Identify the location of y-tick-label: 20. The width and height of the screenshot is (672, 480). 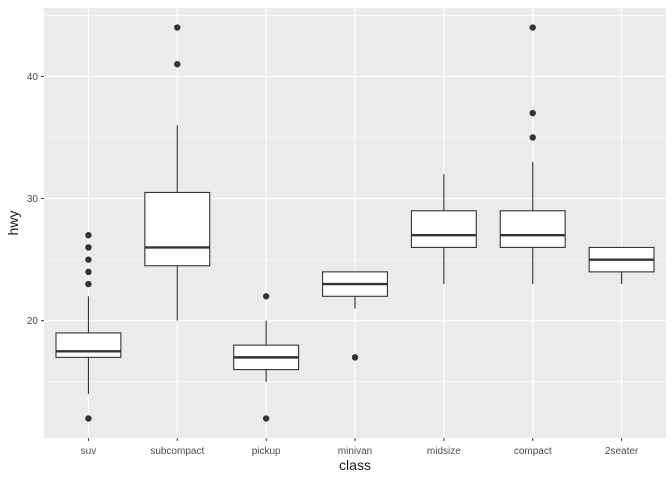
(33, 321).